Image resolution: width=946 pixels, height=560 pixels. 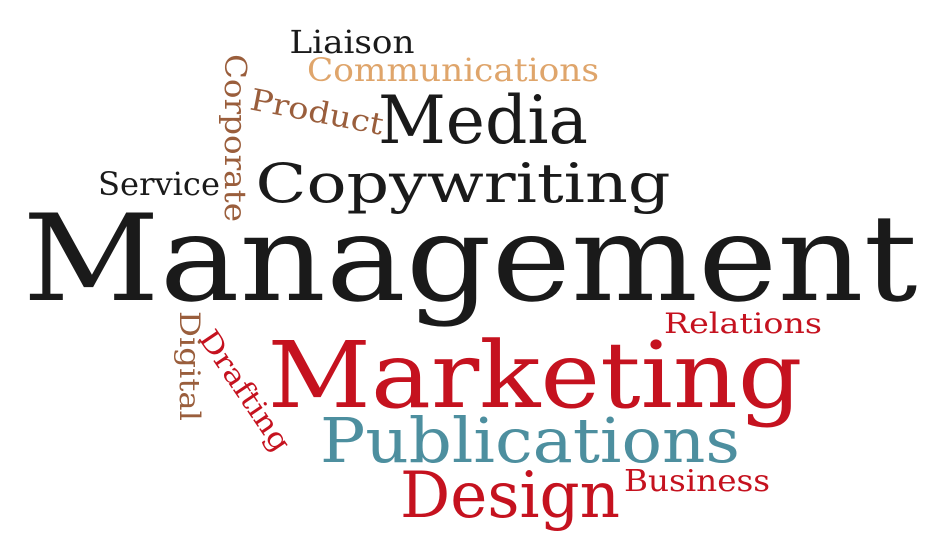 What do you see at coordinates (453, 70) in the screenshot?
I see `word-communications: Communications` at bounding box center [453, 70].